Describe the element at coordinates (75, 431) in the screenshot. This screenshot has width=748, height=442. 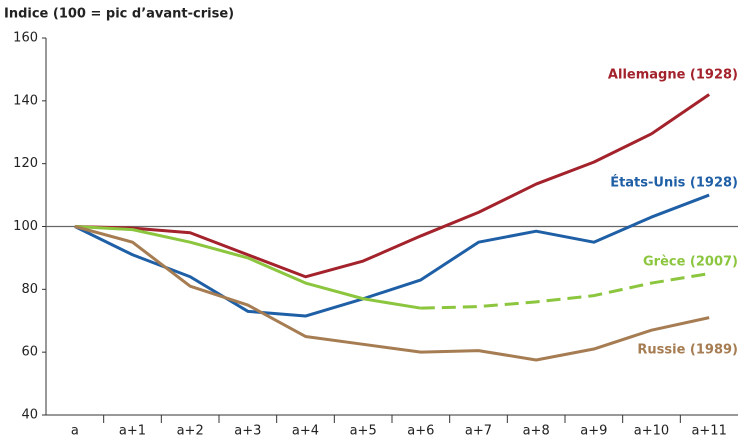
I see `x-tick-label: a` at that location.